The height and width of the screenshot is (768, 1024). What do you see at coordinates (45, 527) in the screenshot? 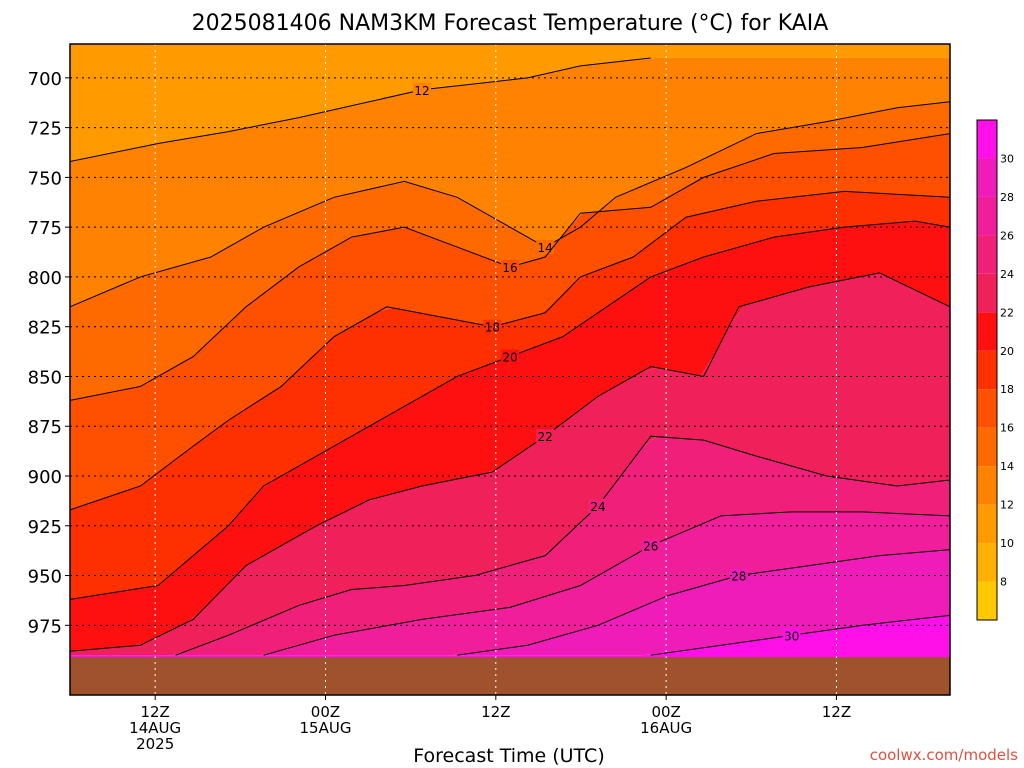
I see `y-tick-label: 925` at bounding box center [45, 527].